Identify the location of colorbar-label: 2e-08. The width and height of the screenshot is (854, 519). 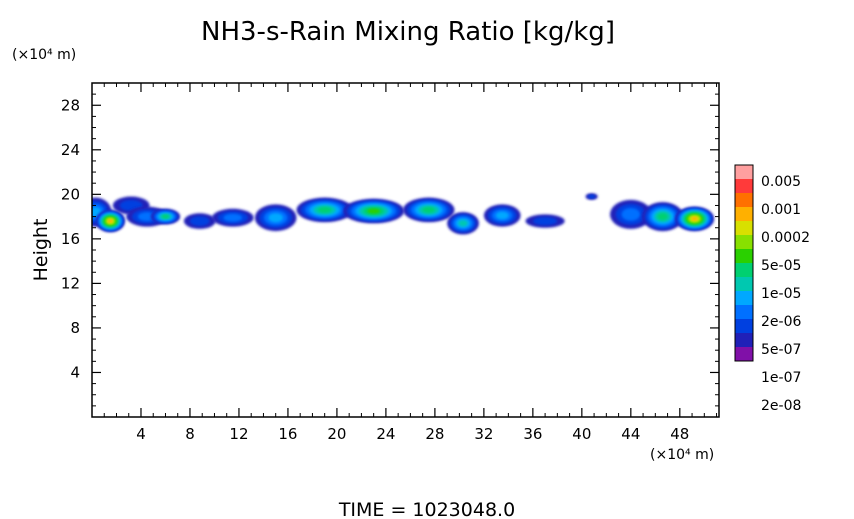
(781, 406).